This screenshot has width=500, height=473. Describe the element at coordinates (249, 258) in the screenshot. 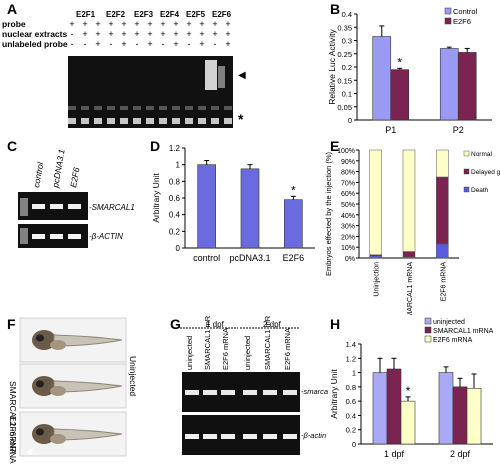

I see `x-tick-label: pcDNA3.1` at that location.